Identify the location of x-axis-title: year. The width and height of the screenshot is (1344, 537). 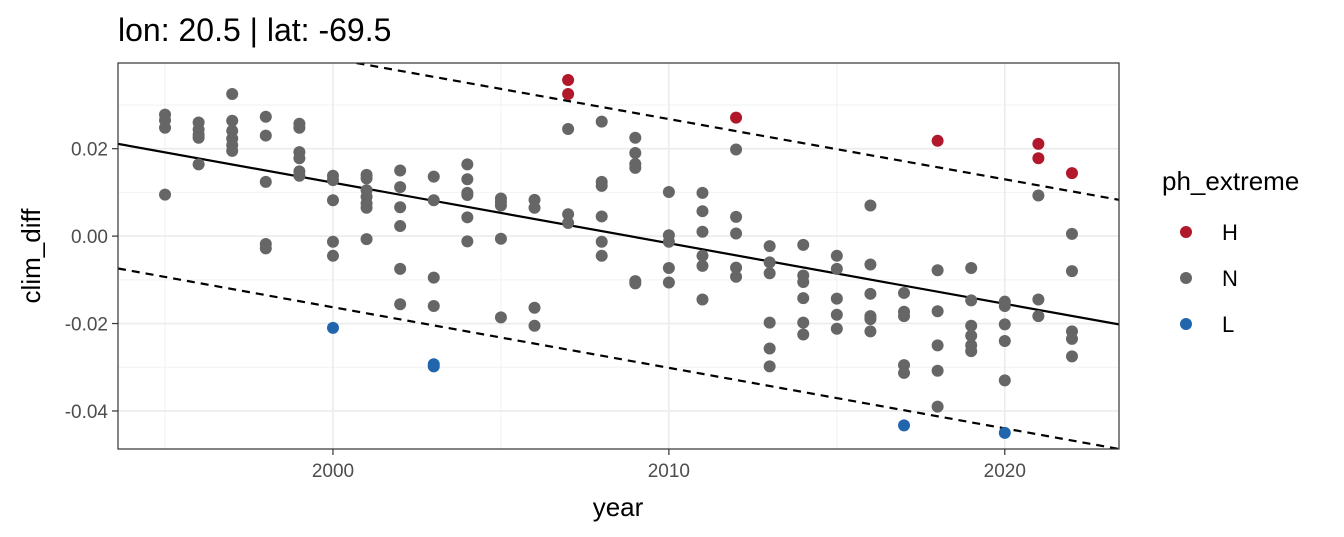
(618, 507).